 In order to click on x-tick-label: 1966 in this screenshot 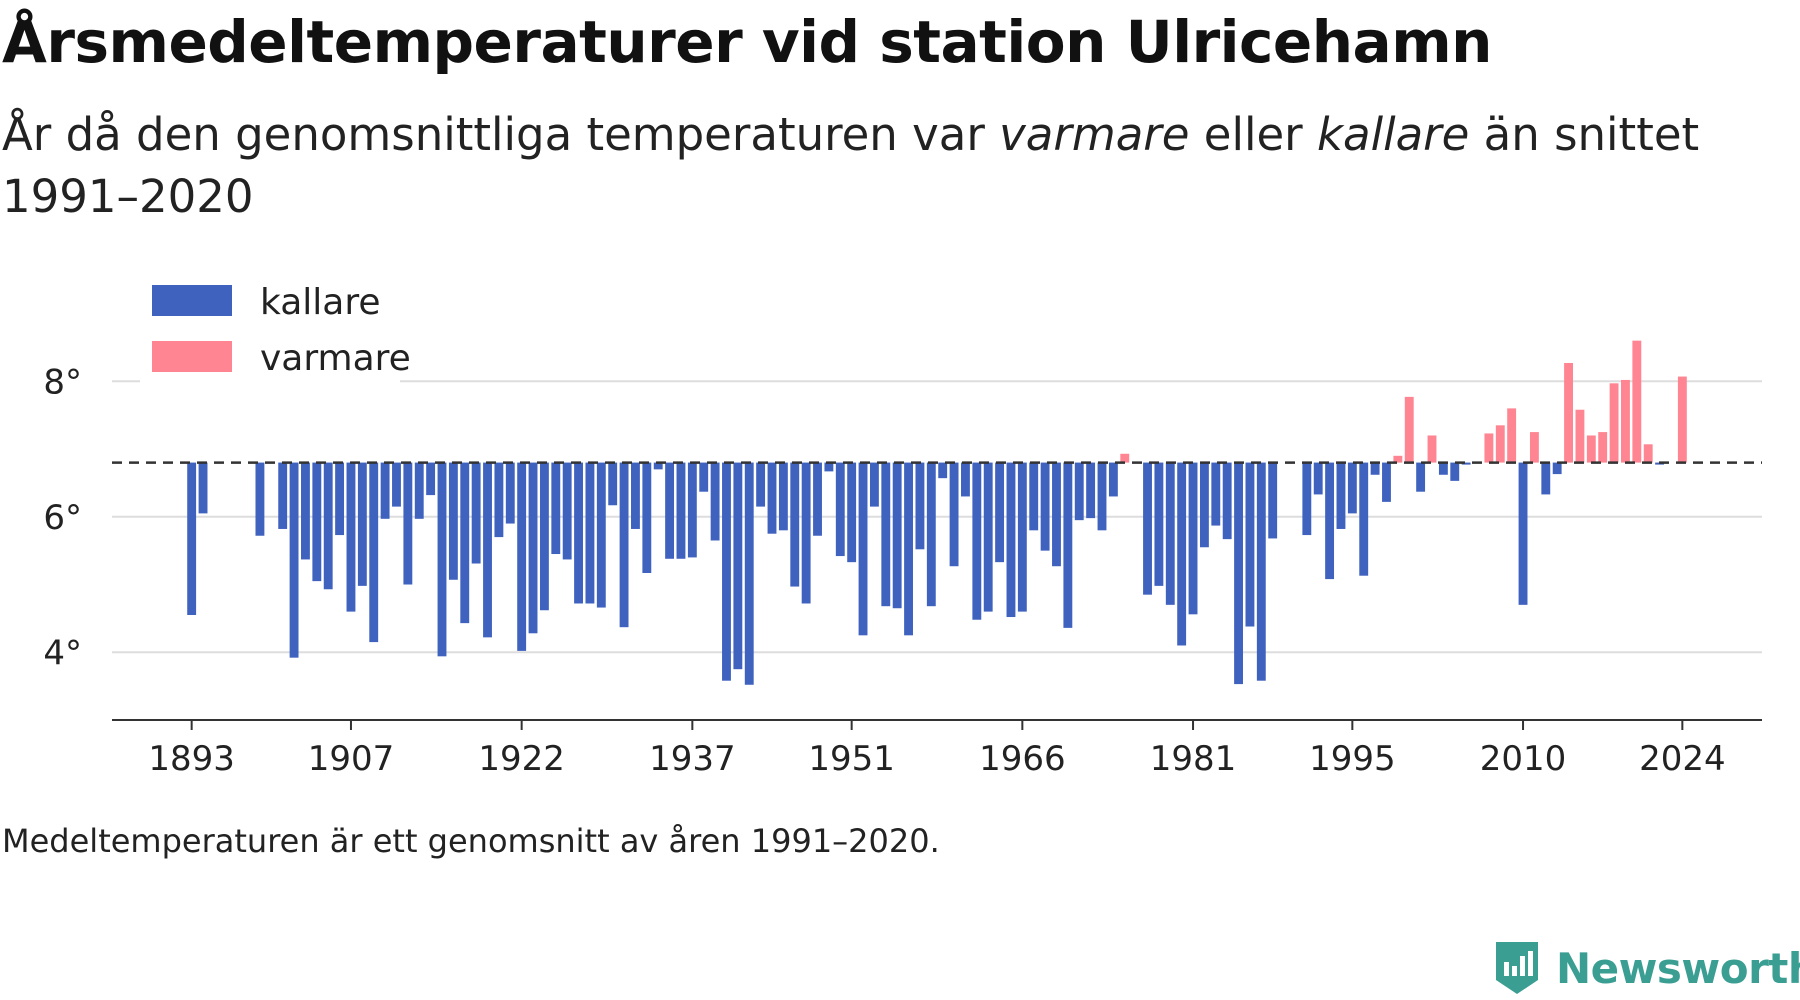, I will do `click(1022, 759)`.